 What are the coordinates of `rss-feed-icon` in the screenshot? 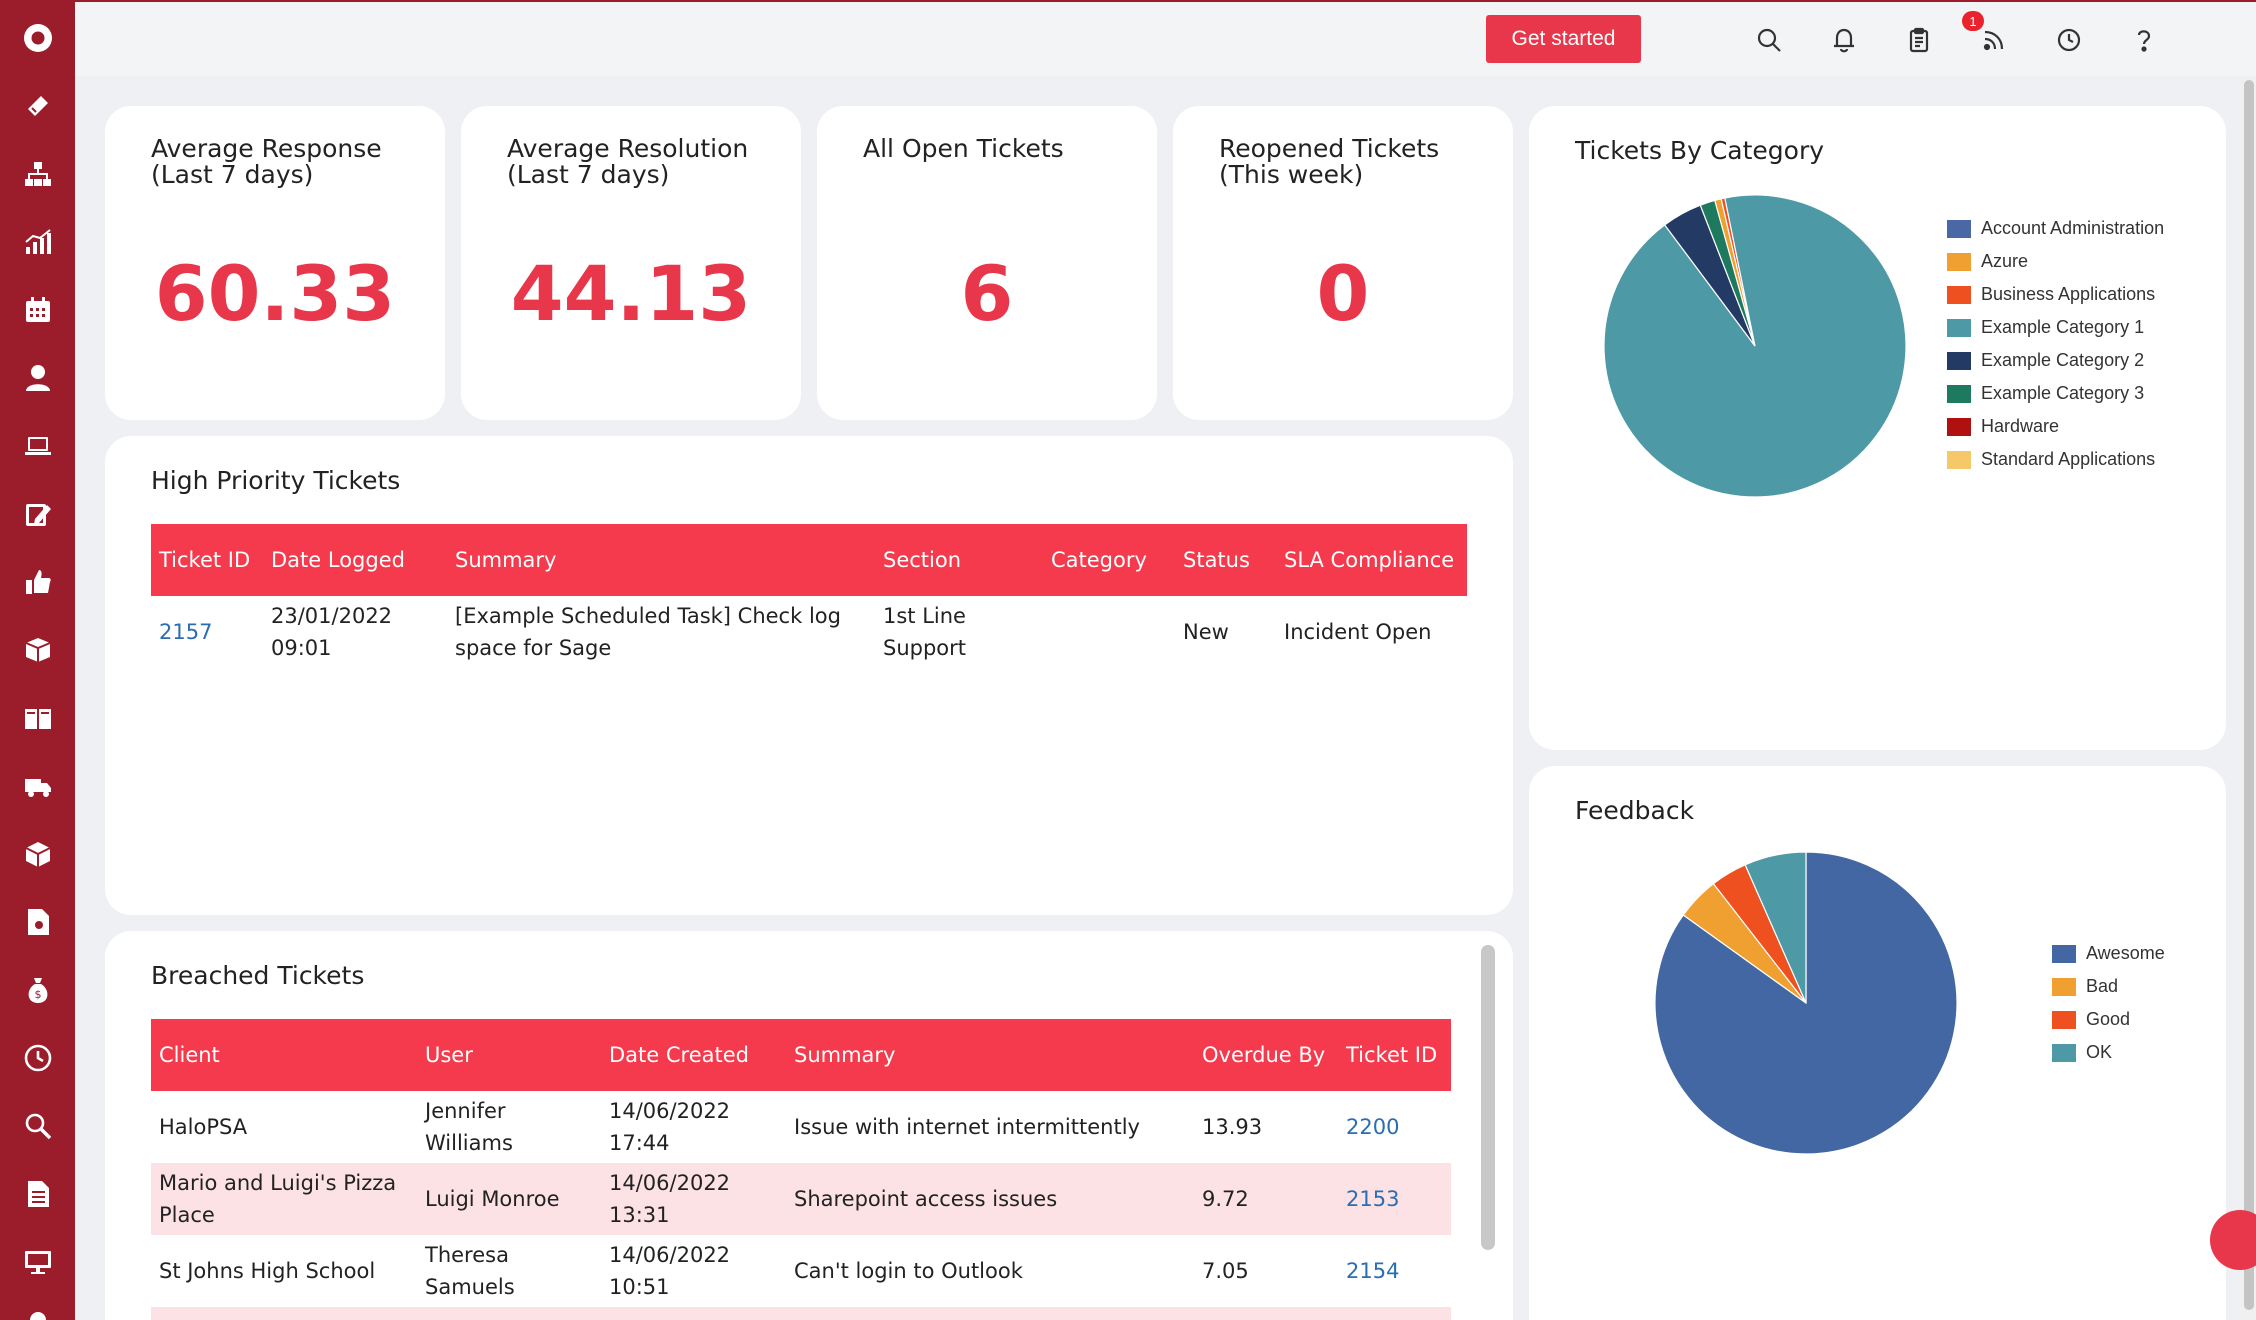 It's located at (1994, 40).